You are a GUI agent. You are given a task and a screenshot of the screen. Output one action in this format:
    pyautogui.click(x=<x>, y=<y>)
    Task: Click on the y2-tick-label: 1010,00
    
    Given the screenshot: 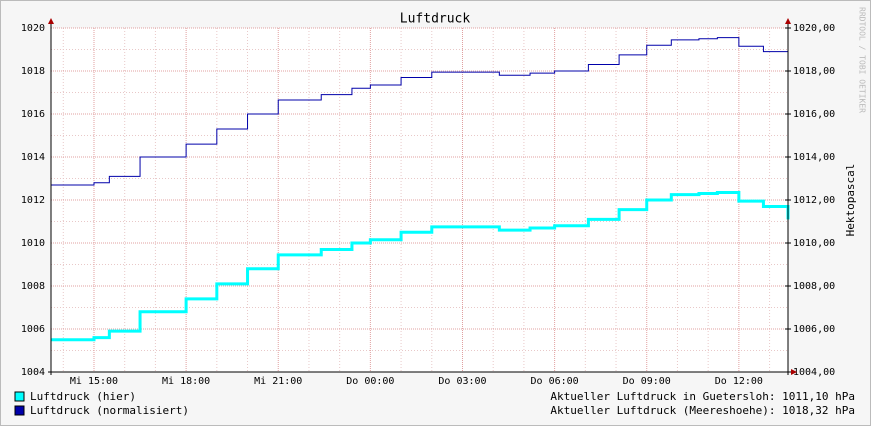 What is the action you would take?
    pyautogui.click(x=814, y=243)
    